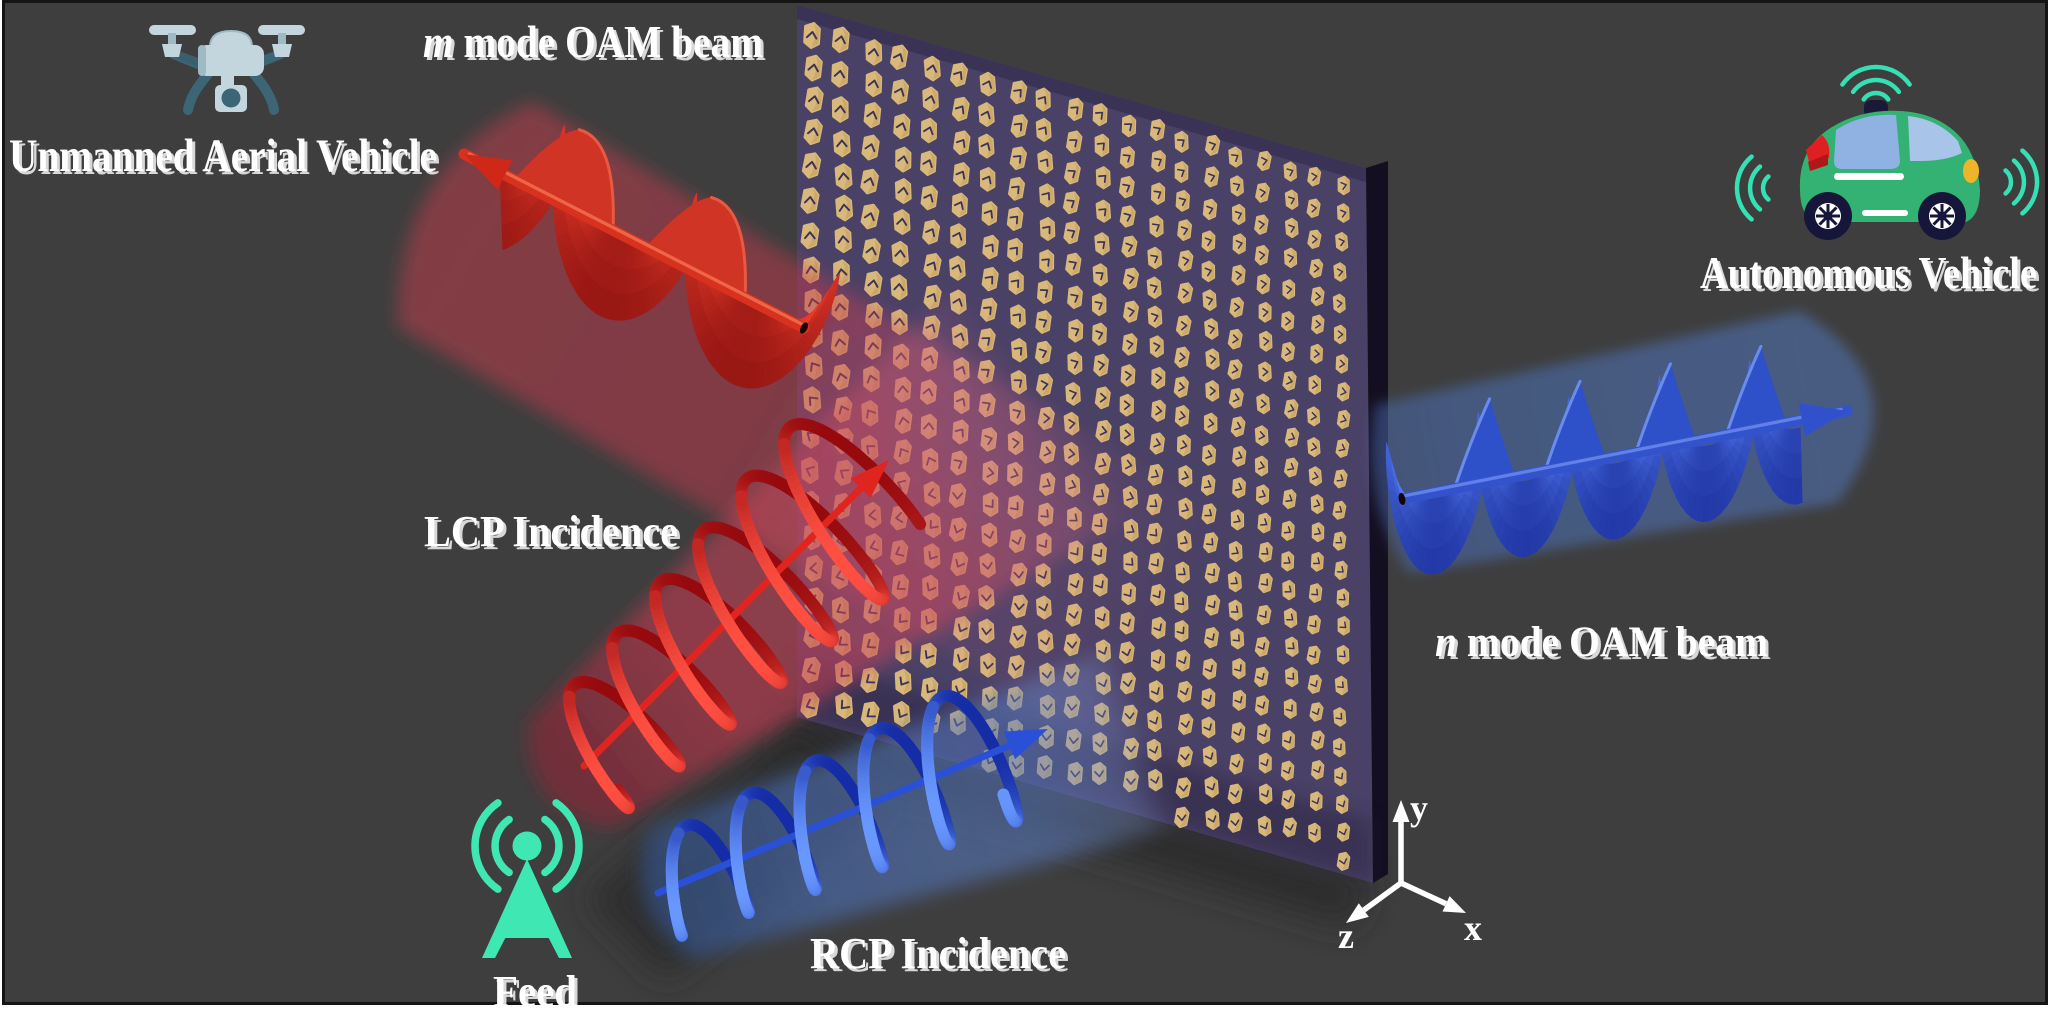 Image resolution: width=2050 pixels, height=1009 pixels. I want to click on svg-text: y, so click(1419, 808).